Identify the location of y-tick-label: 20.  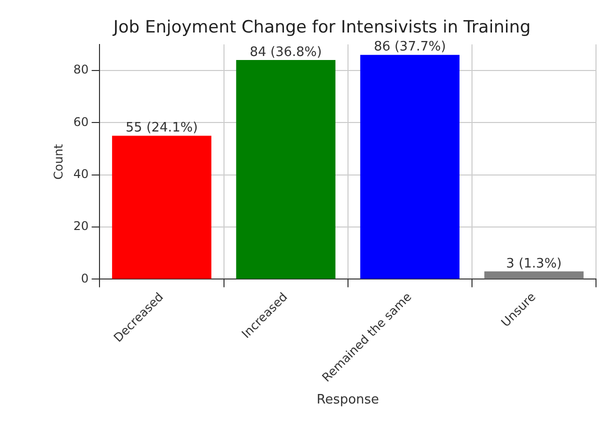
(81, 226).